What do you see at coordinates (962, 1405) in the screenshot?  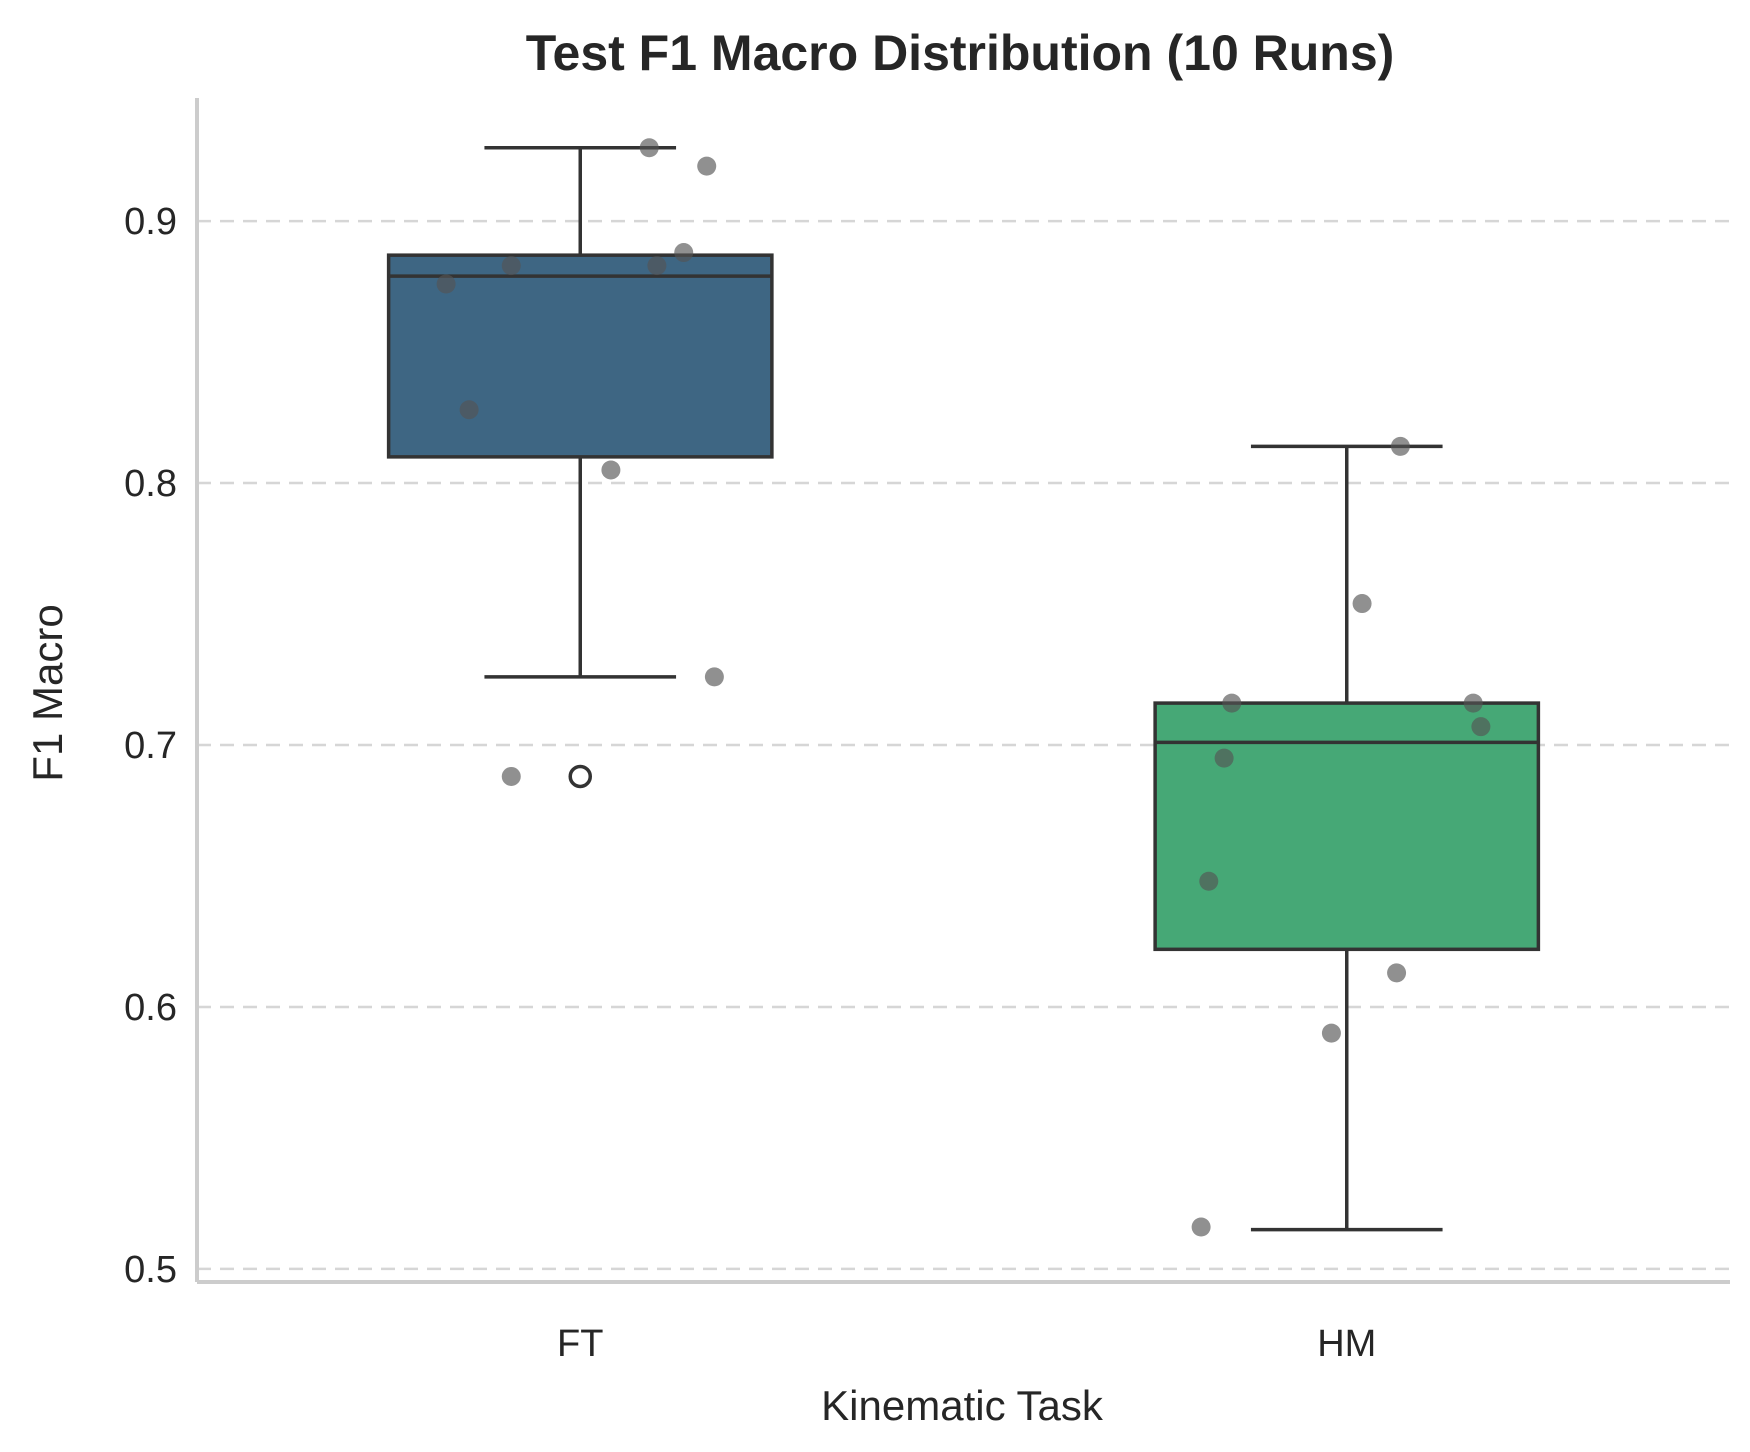 I see `x-axis-label: Kinematic Task` at bounding box center [962, 1405].